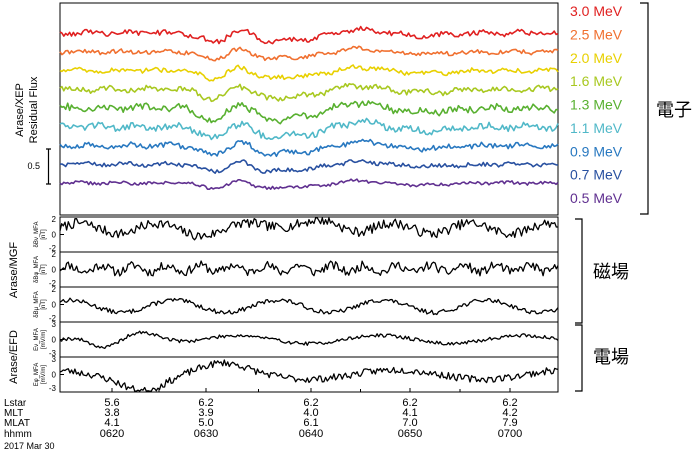  I want to click on x-tick-label-mlt: 3.8, so click(111, 413).